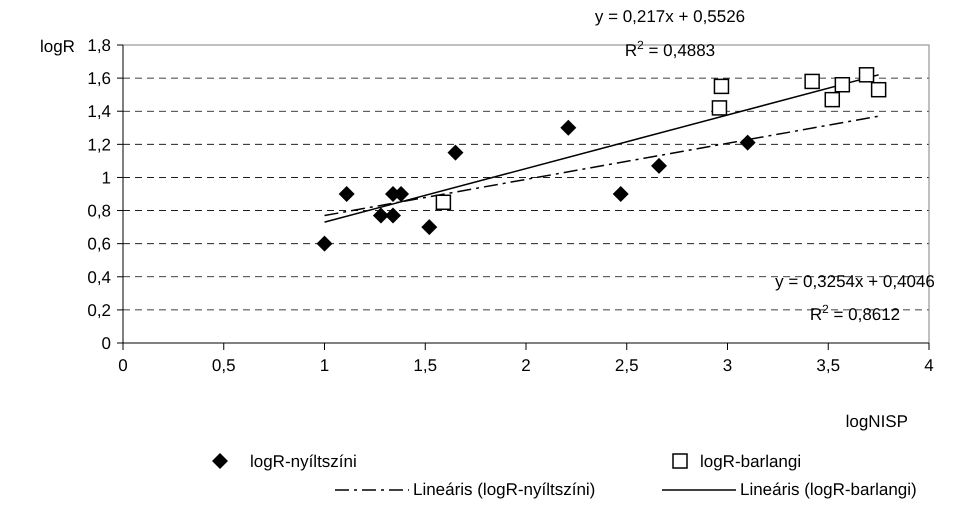 This screenshot has height=506, width=965. I want to click on legend-label: Lineáris (logR-nyíltszíni), so click(504, 489).